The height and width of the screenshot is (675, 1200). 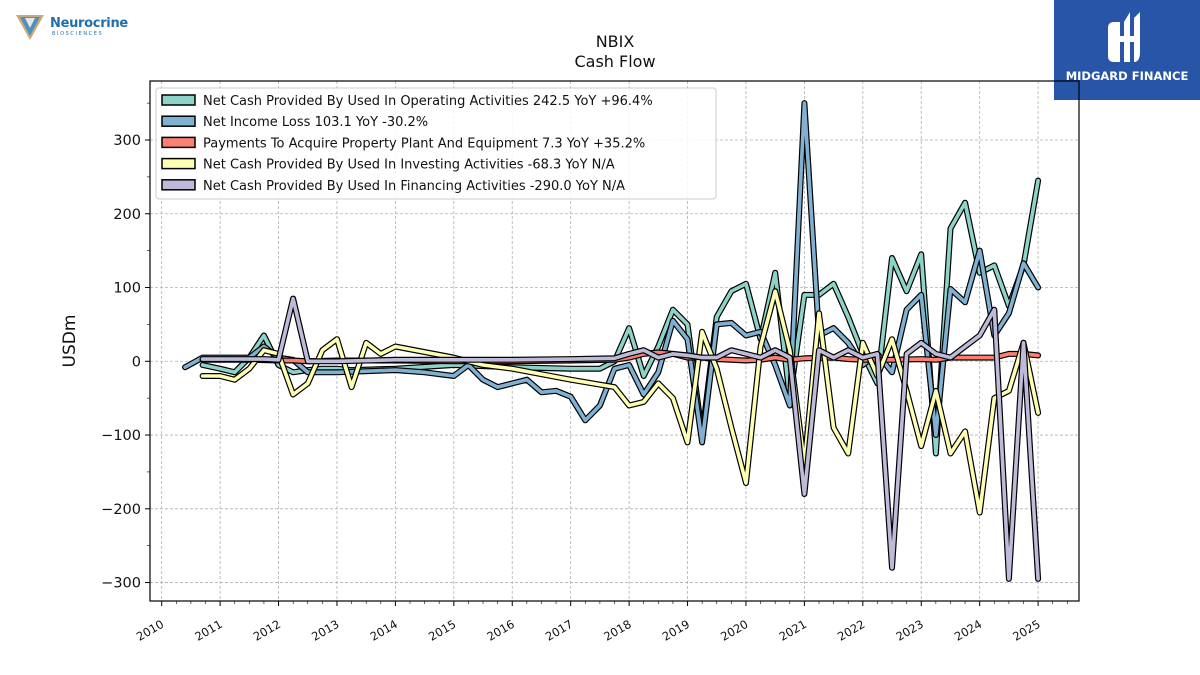 I want to click on x-tick-label: 2025, so click(x=1026, y=630).